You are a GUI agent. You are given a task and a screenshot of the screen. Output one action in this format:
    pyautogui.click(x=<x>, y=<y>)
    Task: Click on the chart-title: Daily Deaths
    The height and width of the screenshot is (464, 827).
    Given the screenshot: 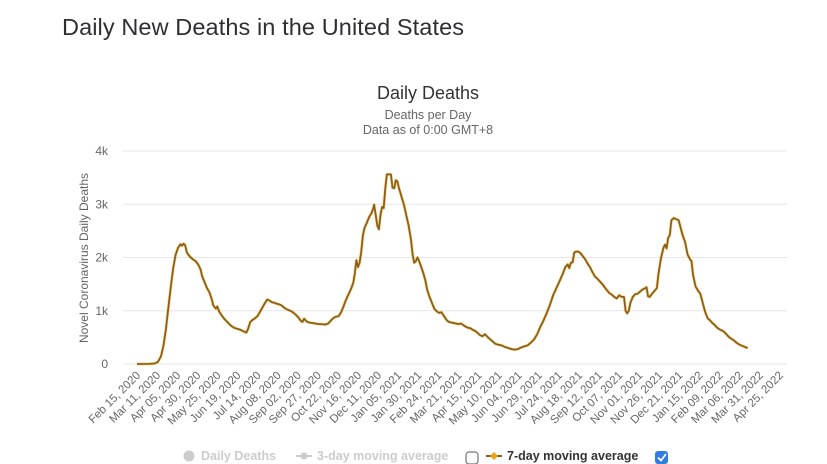 What is the action you would take?
    pyautogui.click(x=428, y=93)
    